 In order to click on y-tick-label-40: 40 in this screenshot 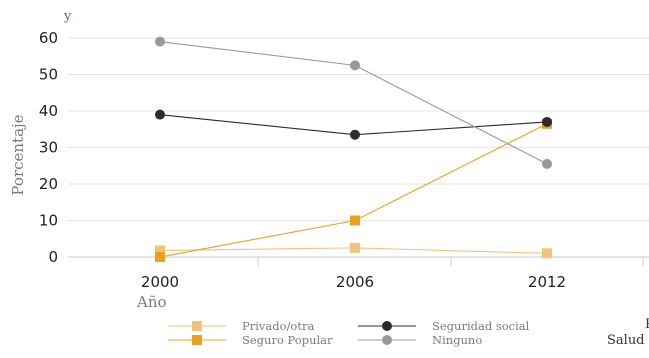, I will do `click(48, 111)`.